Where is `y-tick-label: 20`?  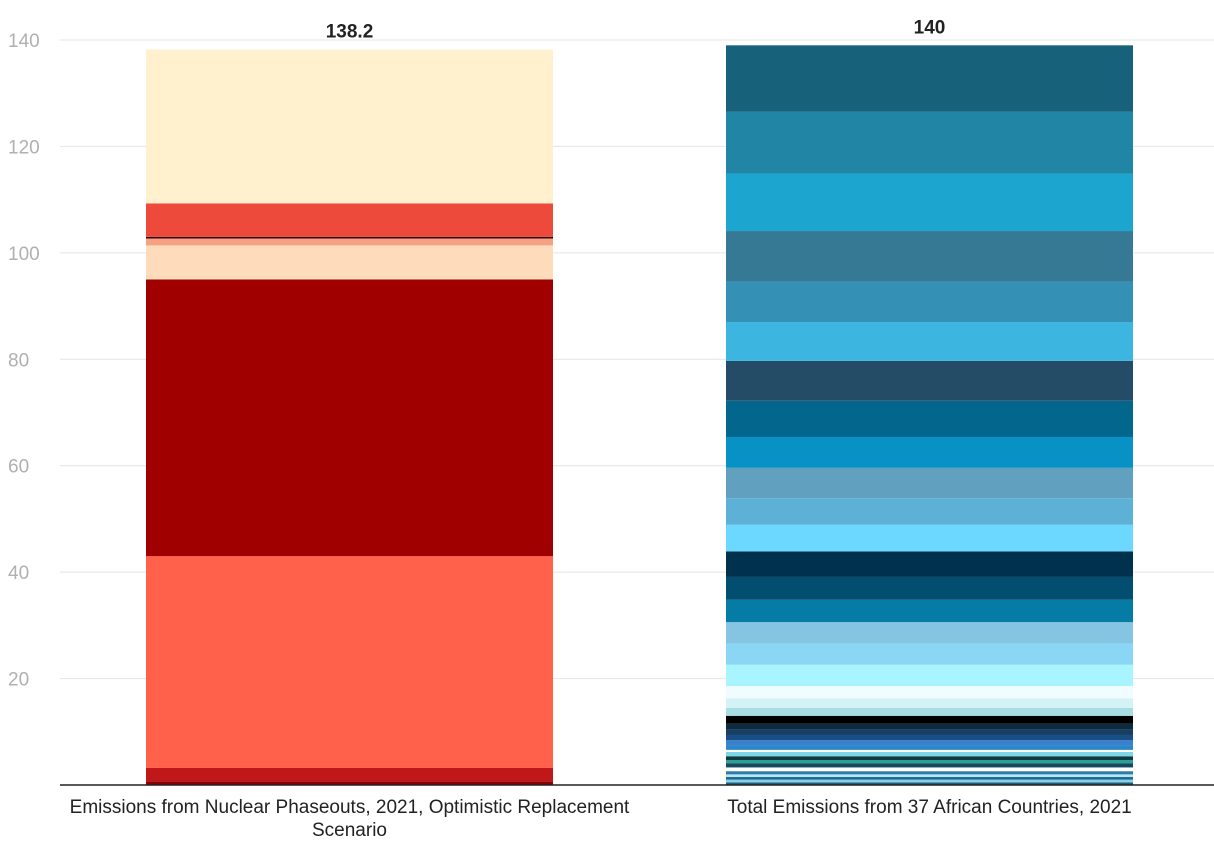
y-tick-label: 20 is located at coordinates (18, 680).